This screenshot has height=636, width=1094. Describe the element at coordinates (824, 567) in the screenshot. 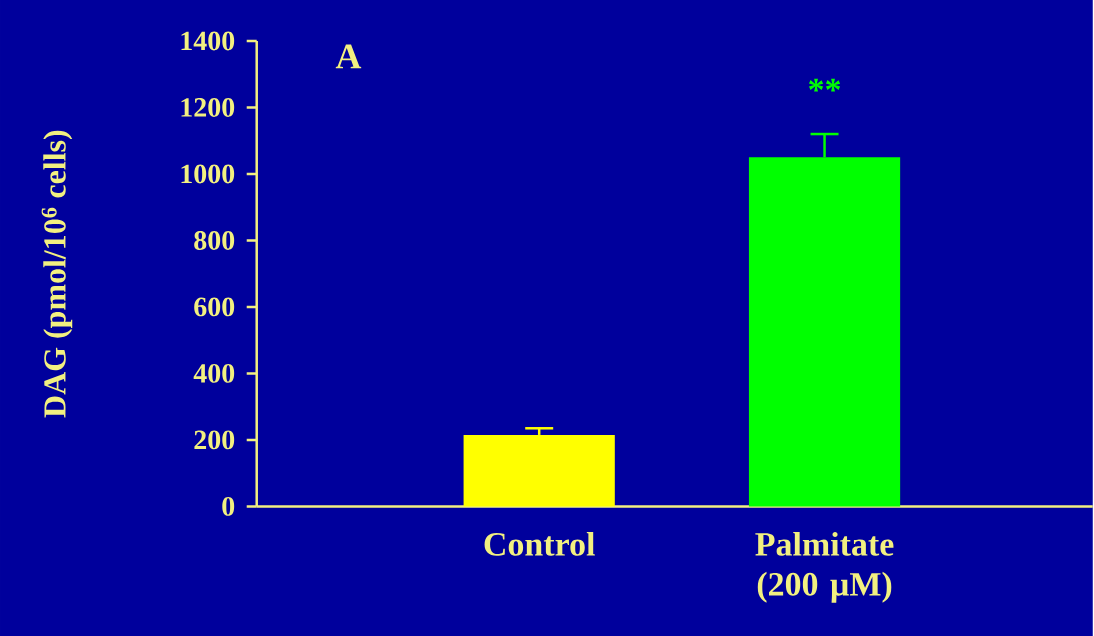

I see `x-tick-label: Palmitate (200 µM)` at that location.